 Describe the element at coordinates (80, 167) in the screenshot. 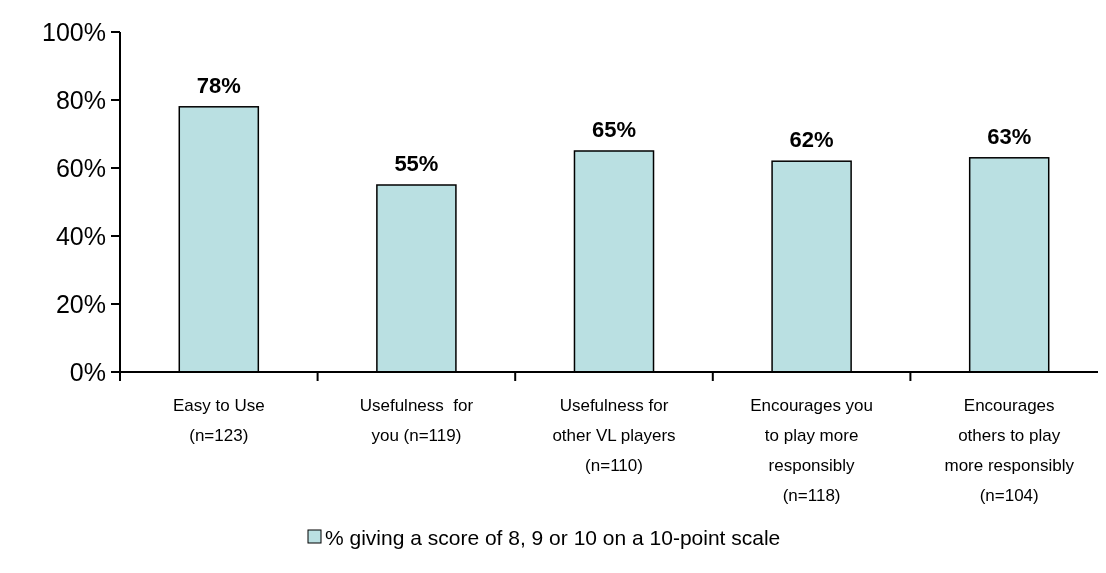

I see `y-tick-label: 60%` at that location.